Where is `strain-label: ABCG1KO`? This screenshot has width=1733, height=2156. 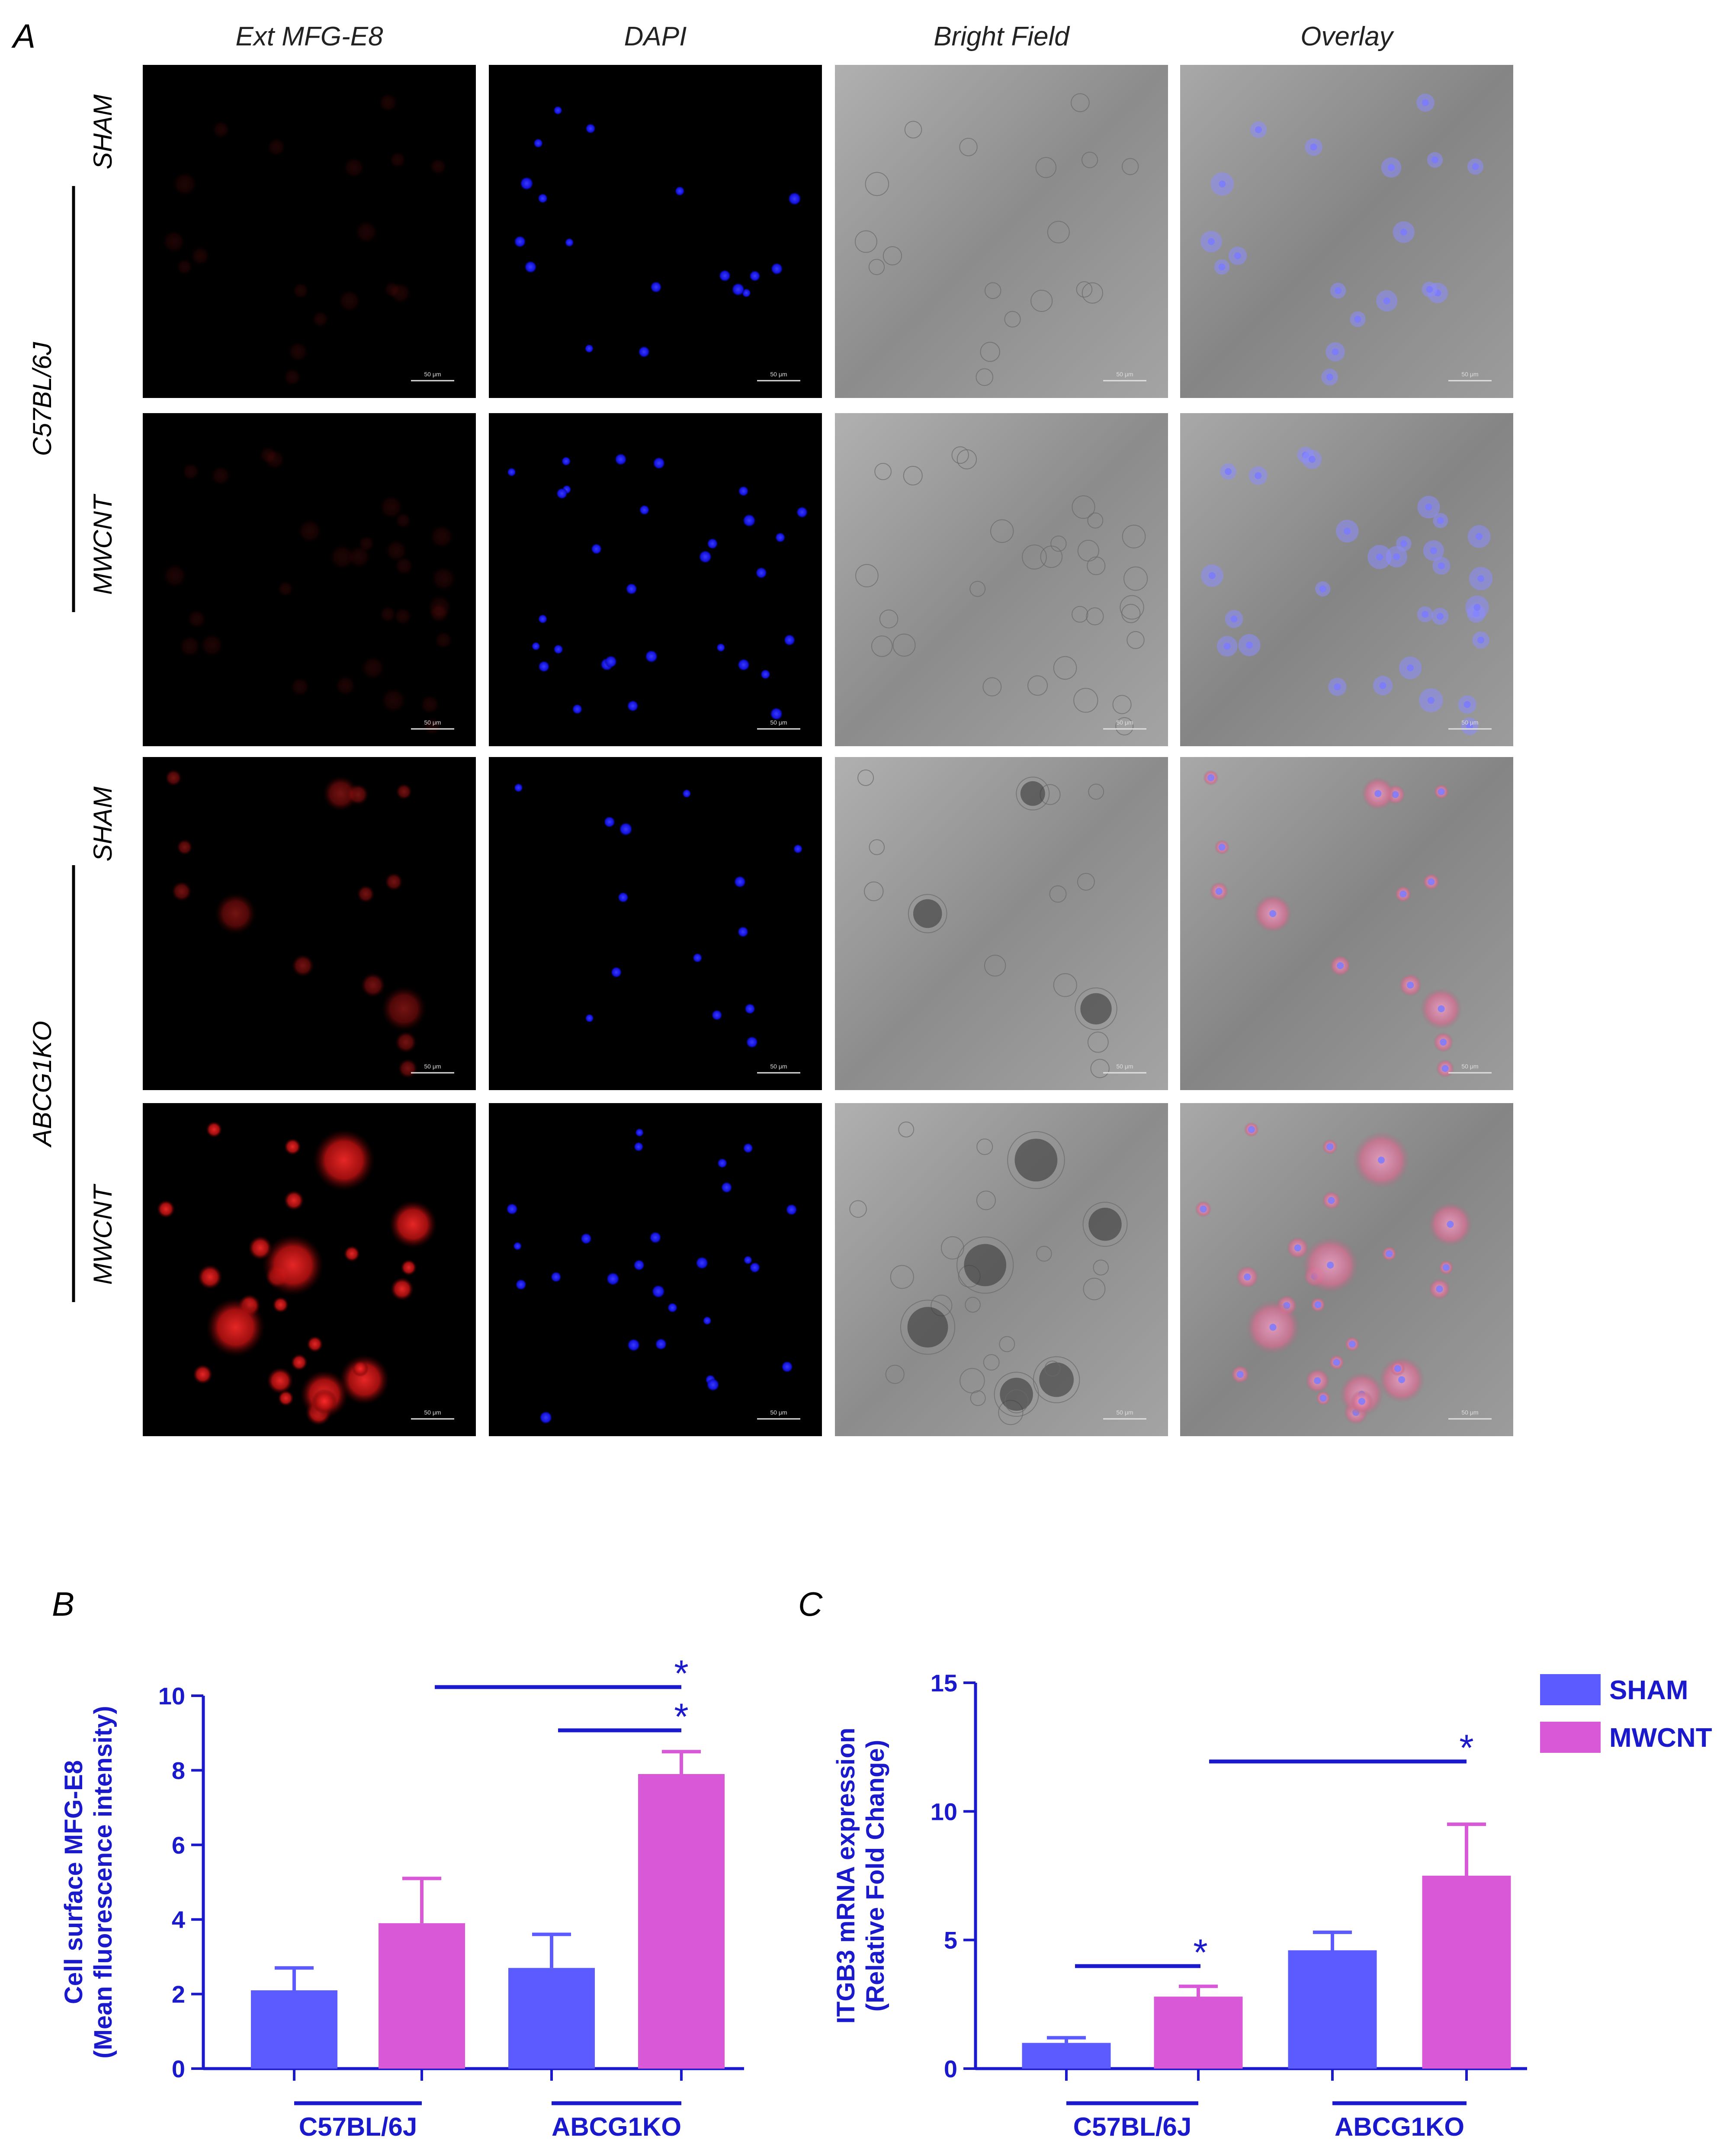 strain-label: ABCG1KO is located at coordinates (42, 1084).